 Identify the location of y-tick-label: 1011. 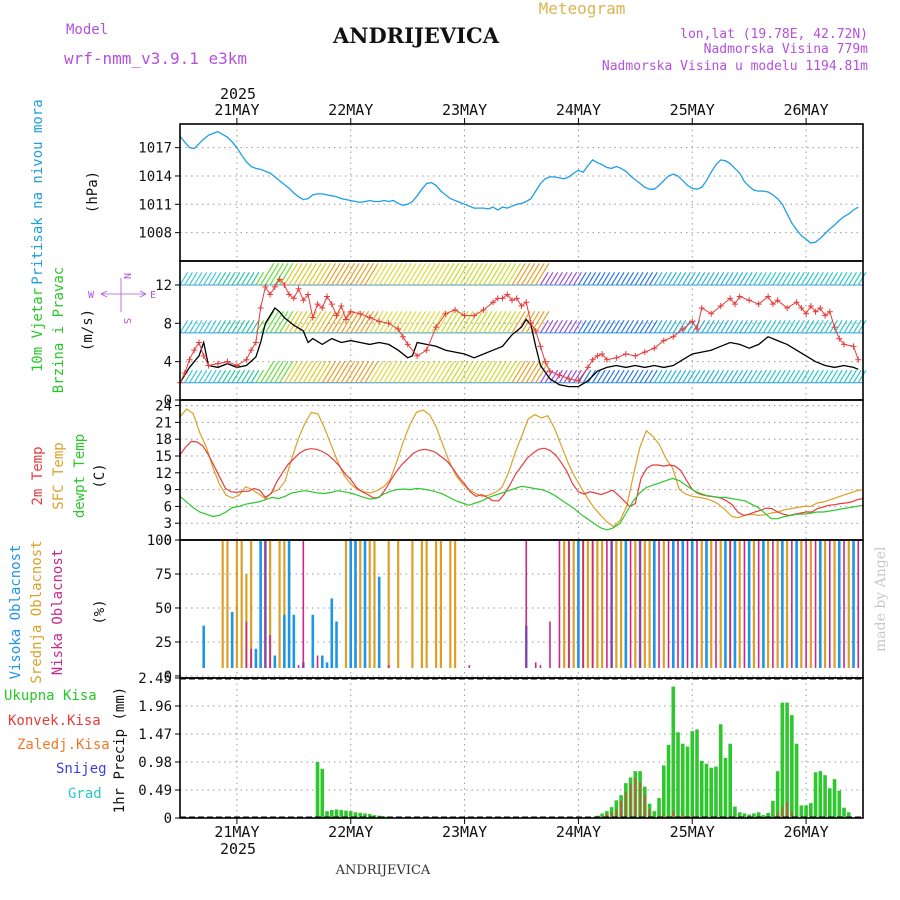
(155, 205).